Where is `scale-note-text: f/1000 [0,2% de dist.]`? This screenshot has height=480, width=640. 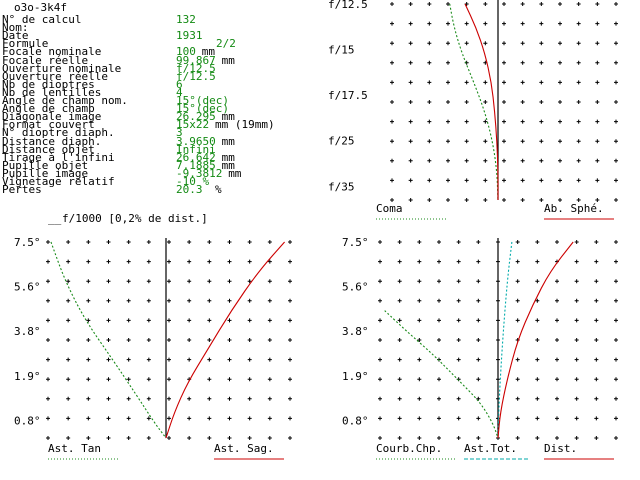
scale-note-text: f/1000 [0,2% de dist.] is located at coordinates (135, 218).